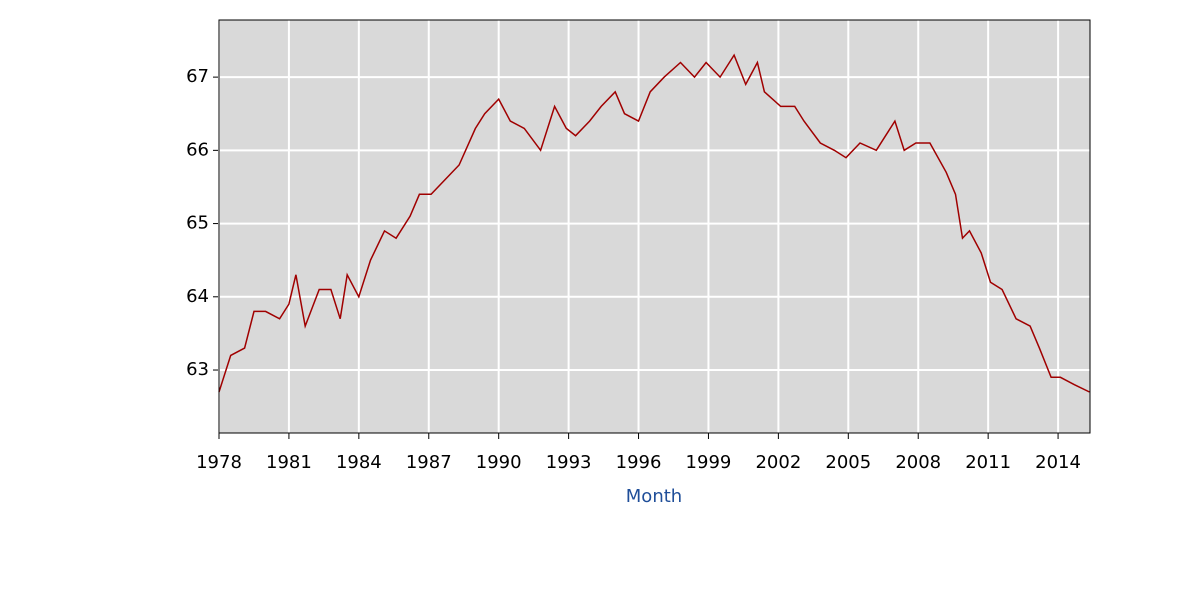 This screenshot has height=600, width=1200. Describe the element at coordinates (1058, 462) in the screenshot. I see `x-tick-label: 2014` at that location.